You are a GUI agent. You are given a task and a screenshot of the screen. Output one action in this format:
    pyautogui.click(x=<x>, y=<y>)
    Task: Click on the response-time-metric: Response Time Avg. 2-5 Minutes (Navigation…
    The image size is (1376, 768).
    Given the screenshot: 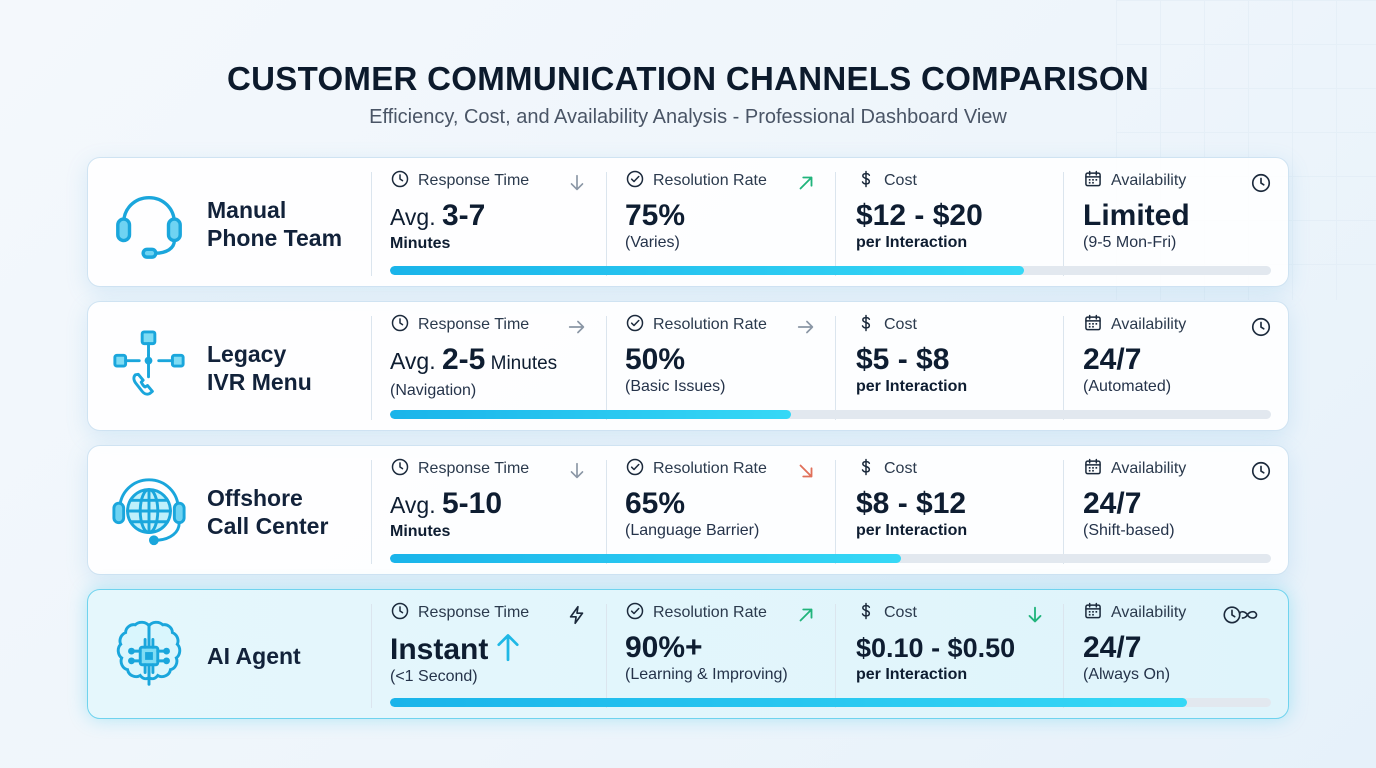 What is the action you would take?
    pyautogui.click(x=473, y=360)
    